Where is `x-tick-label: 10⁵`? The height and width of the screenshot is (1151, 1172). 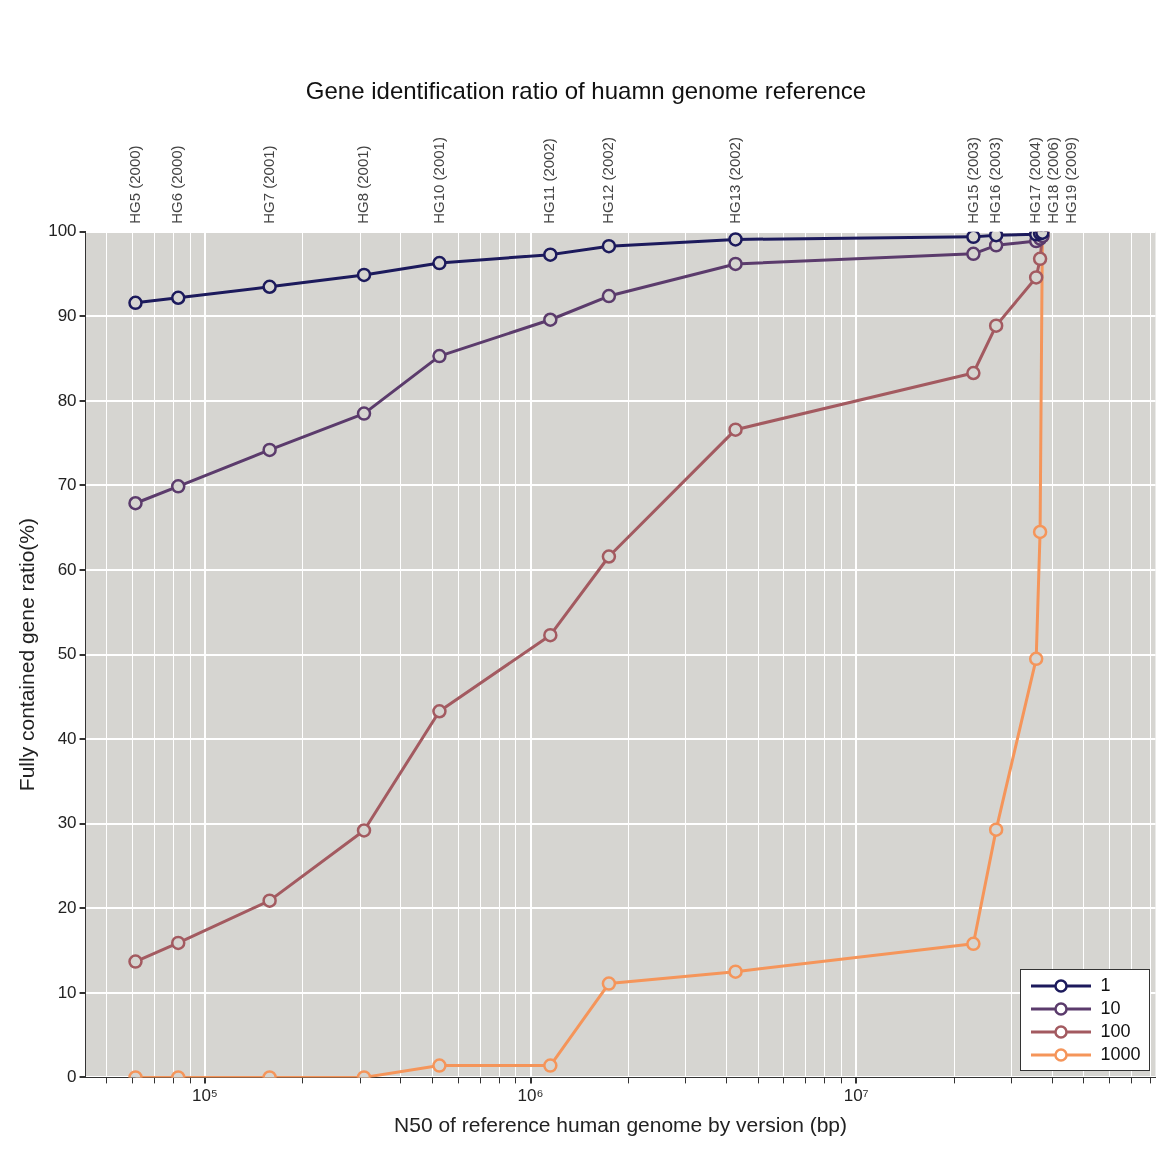 x-tick-label: 10⁵ is located at coordinates (204, 1096).